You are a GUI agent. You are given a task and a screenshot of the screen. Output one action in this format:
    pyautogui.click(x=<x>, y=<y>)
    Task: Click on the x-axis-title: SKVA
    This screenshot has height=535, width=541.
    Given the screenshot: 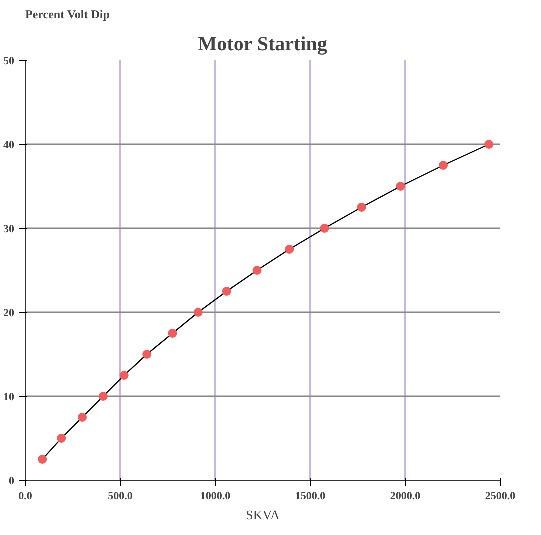 What is the action you would take?
    pyautogui.click(x=263, y=515)
    